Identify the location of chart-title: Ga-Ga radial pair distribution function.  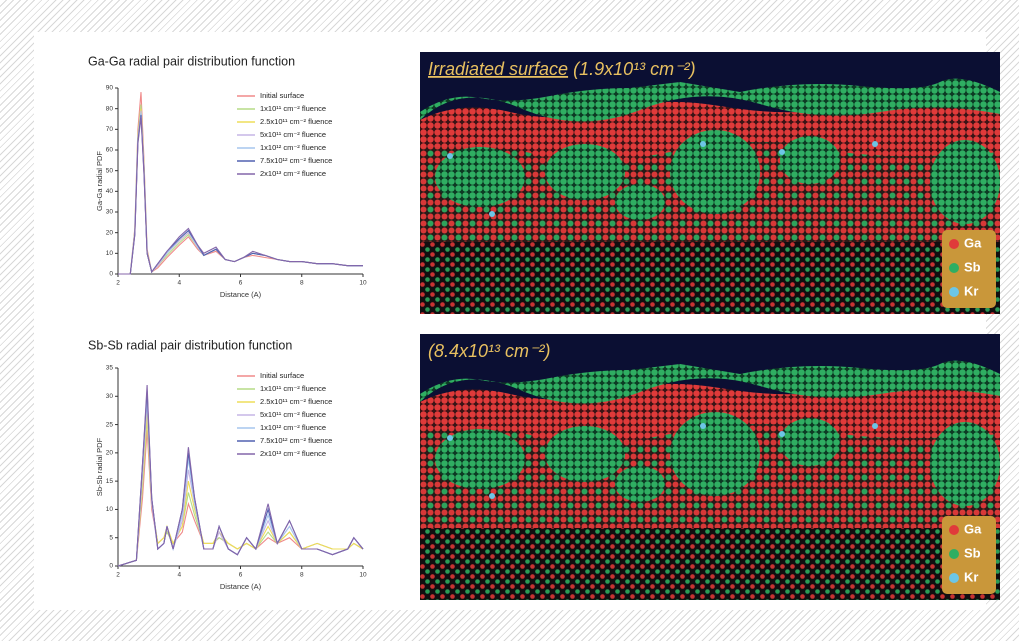
(191, 61).